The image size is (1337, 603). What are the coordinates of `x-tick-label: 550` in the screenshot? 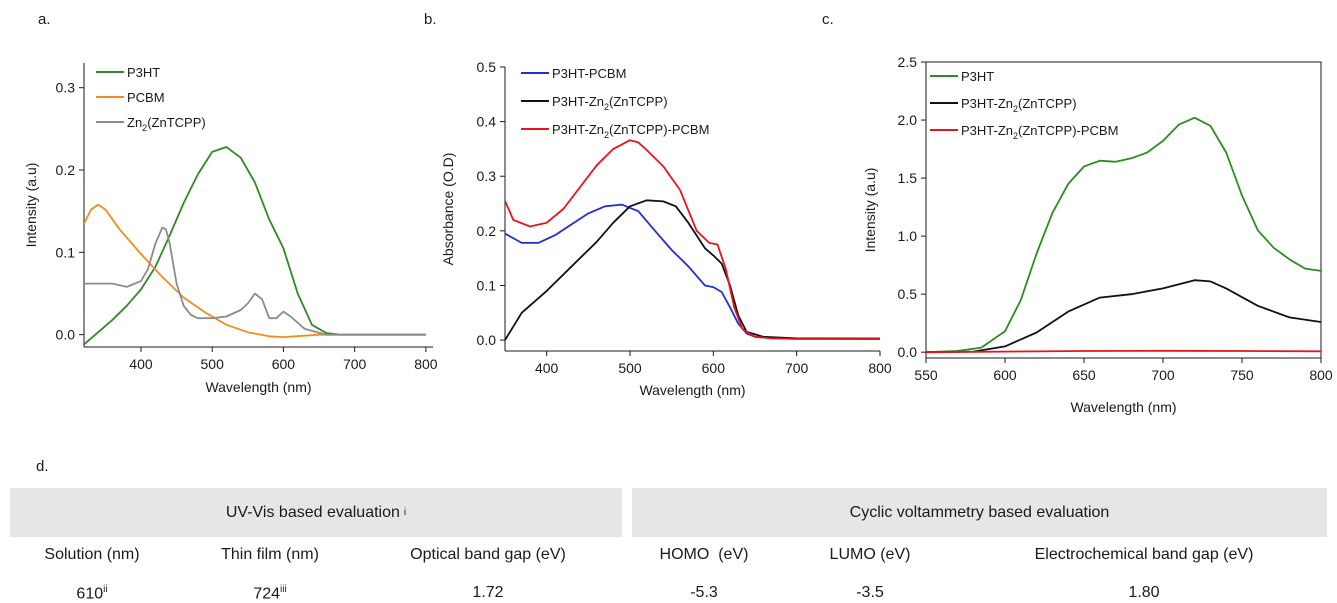 It's located at (926, 375).